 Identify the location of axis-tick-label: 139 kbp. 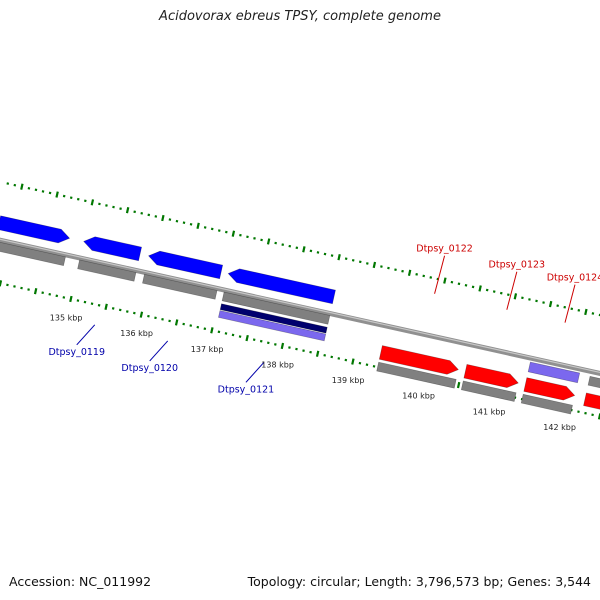
(348, 380).